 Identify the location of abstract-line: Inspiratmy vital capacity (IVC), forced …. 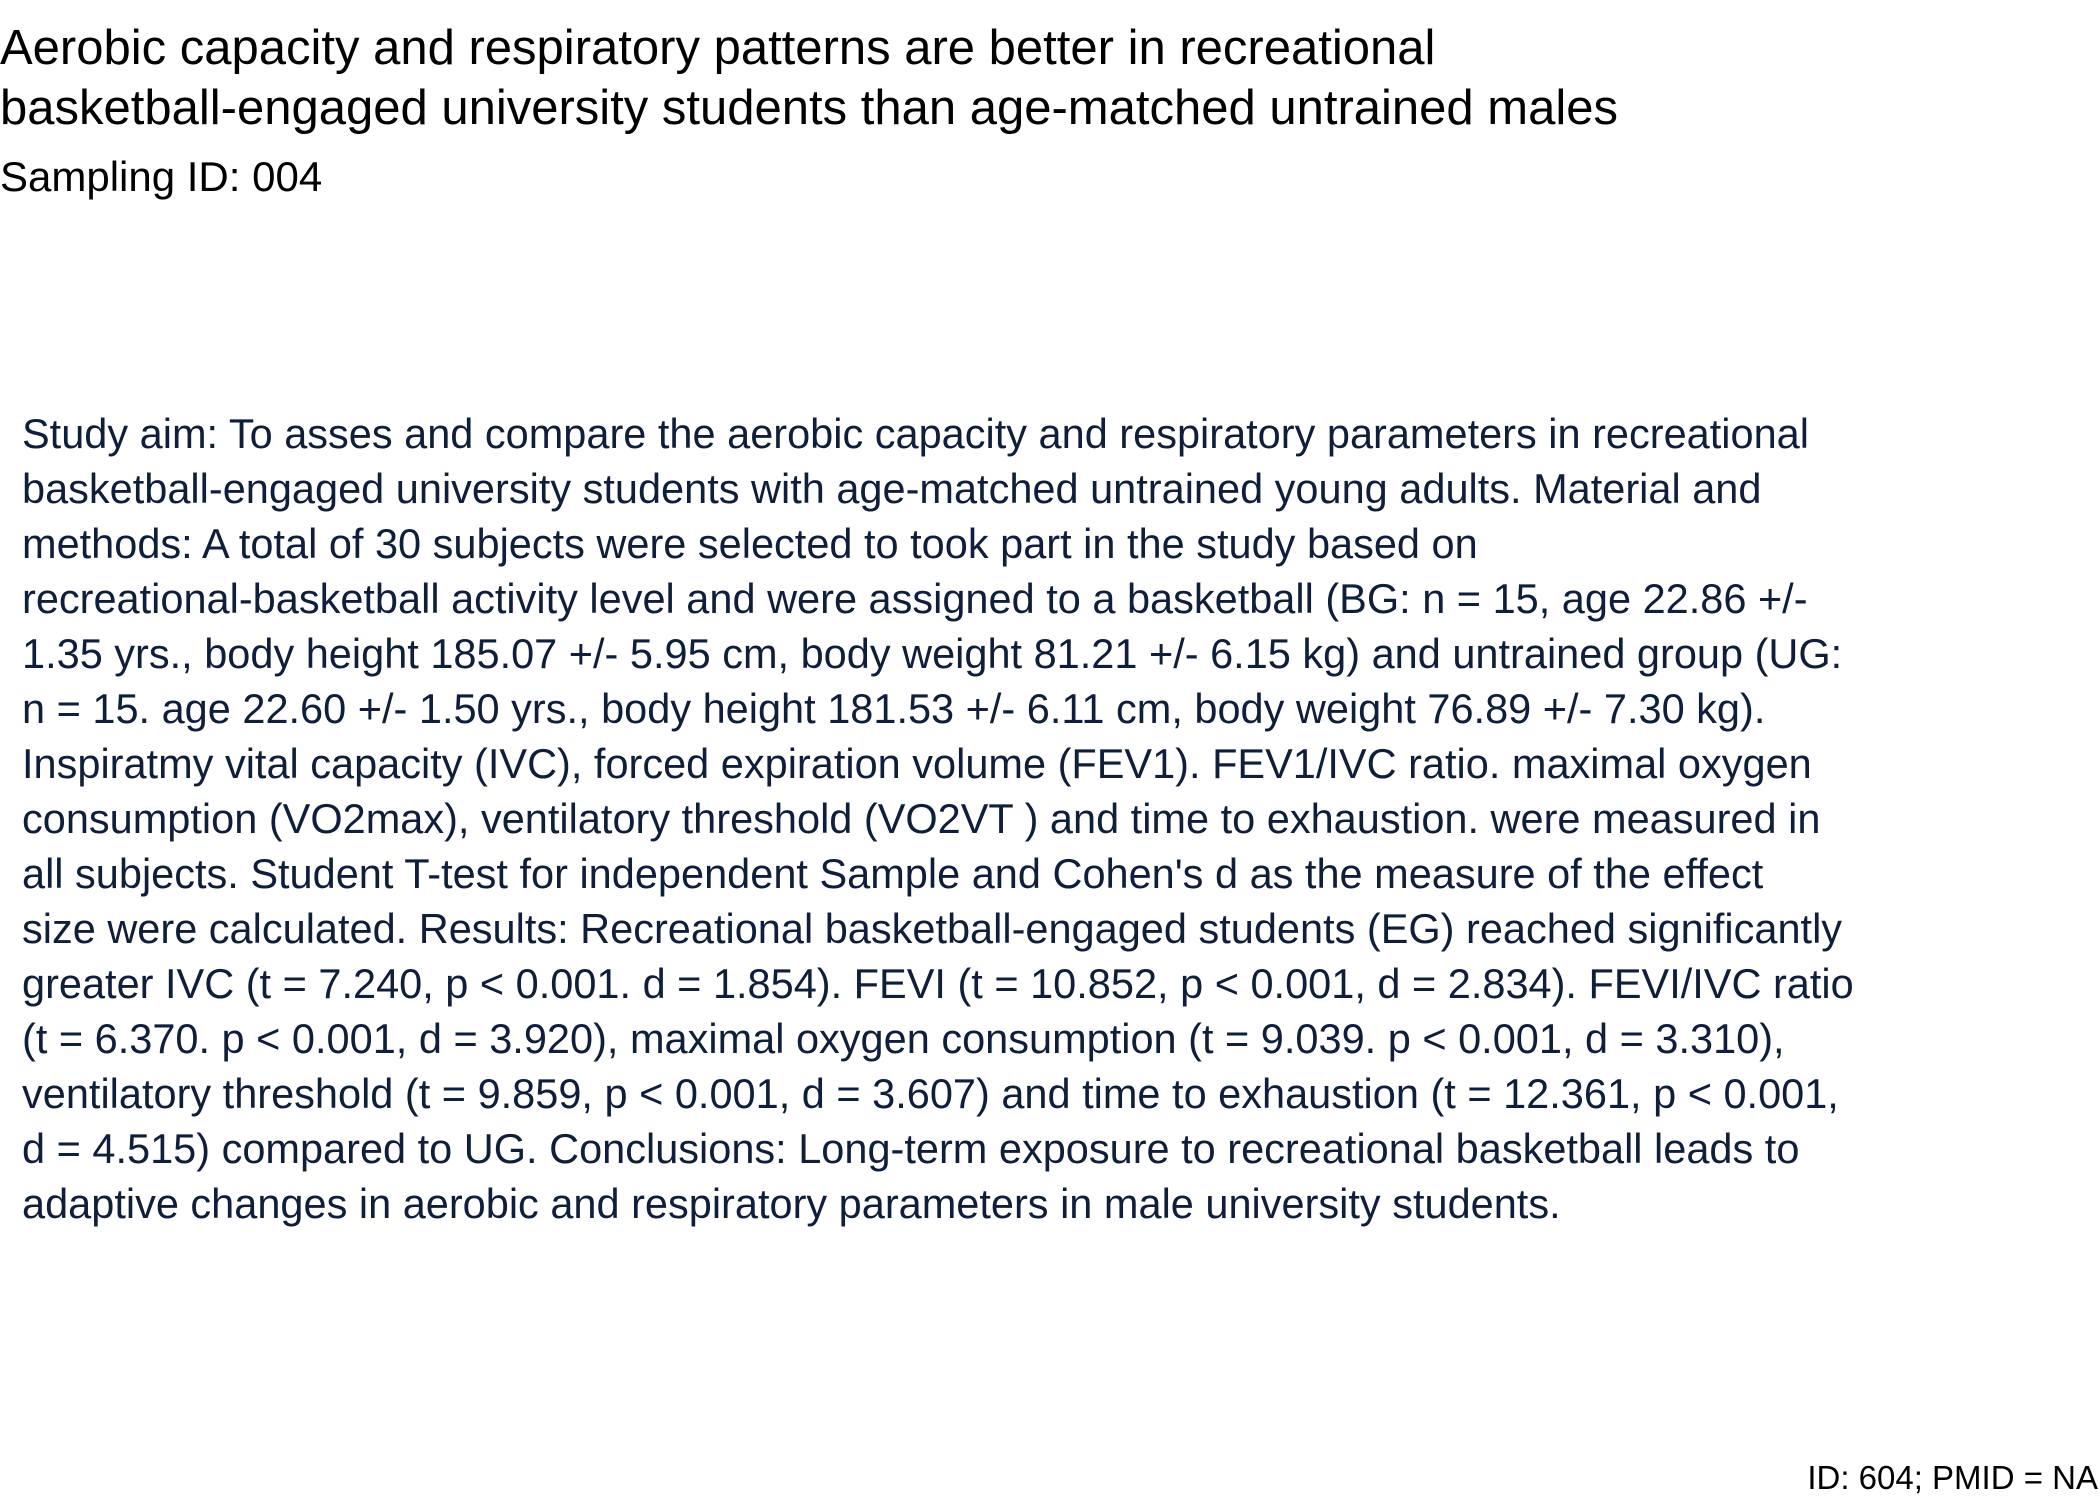
(917, 763).